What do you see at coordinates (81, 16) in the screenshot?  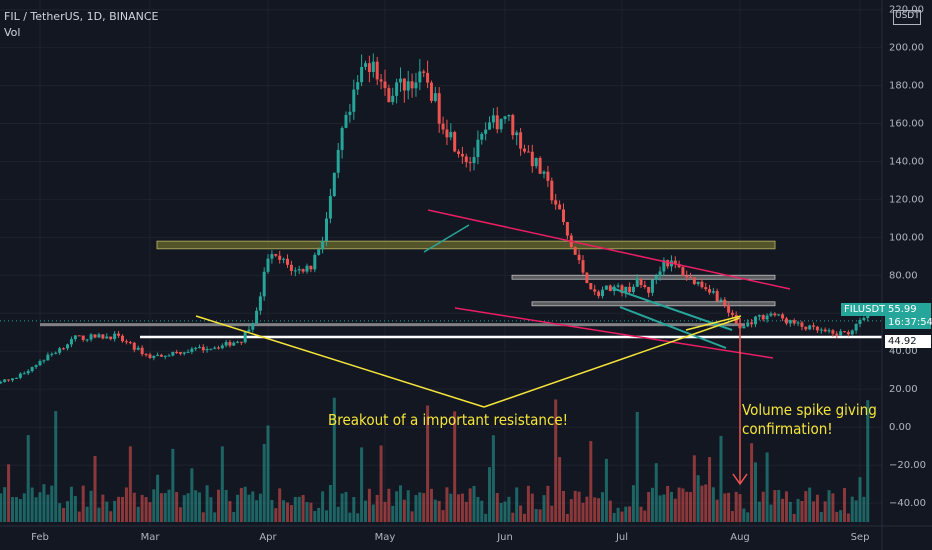 I see `chart-title: FIL / TetherUS, 1D, BINANCE` at bounding box center [81, 16].